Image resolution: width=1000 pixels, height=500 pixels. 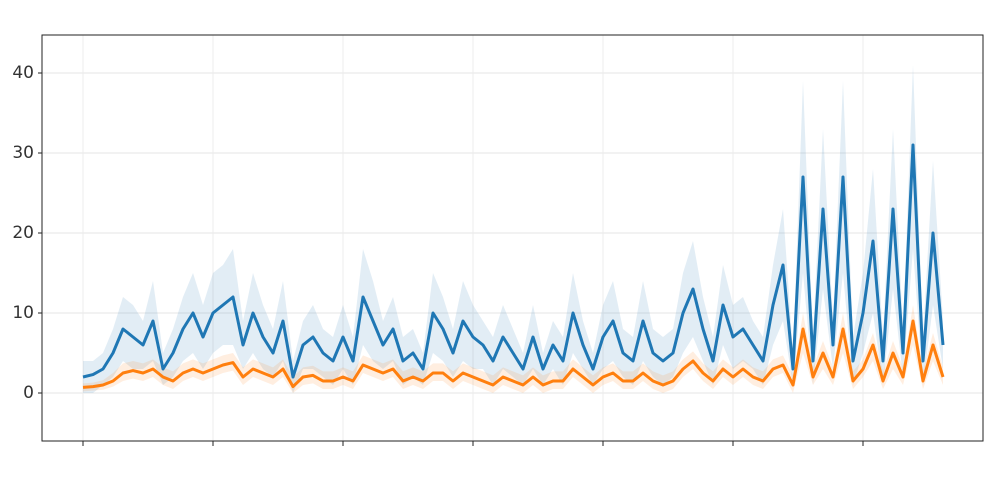 I want to click on y-tick-label: 10, so click(x=23, y=313).